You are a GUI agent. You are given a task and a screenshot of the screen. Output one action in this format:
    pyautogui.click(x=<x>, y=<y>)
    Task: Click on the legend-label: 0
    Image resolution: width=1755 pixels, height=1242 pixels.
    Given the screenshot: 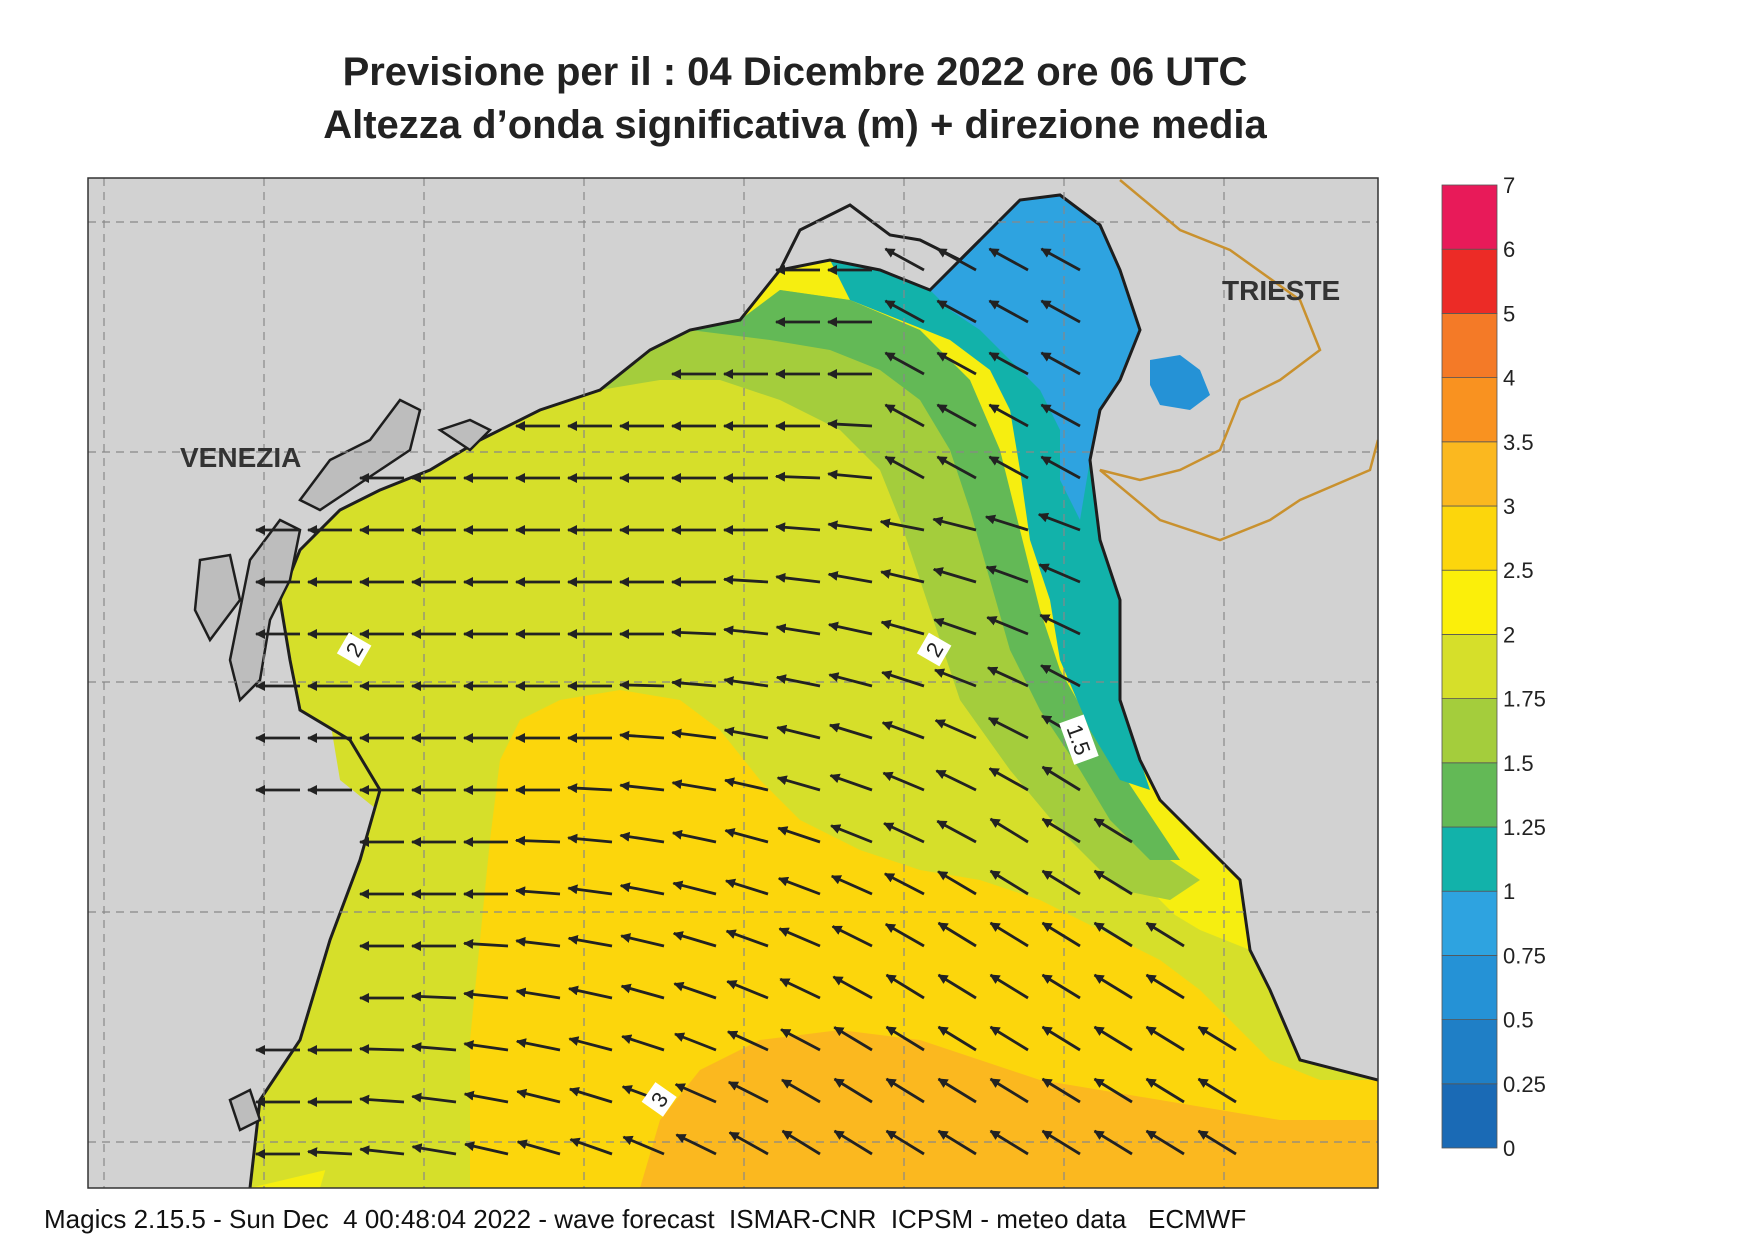 What is the action you would take?
    pyautogui.click(x=1509, y=1148)
    